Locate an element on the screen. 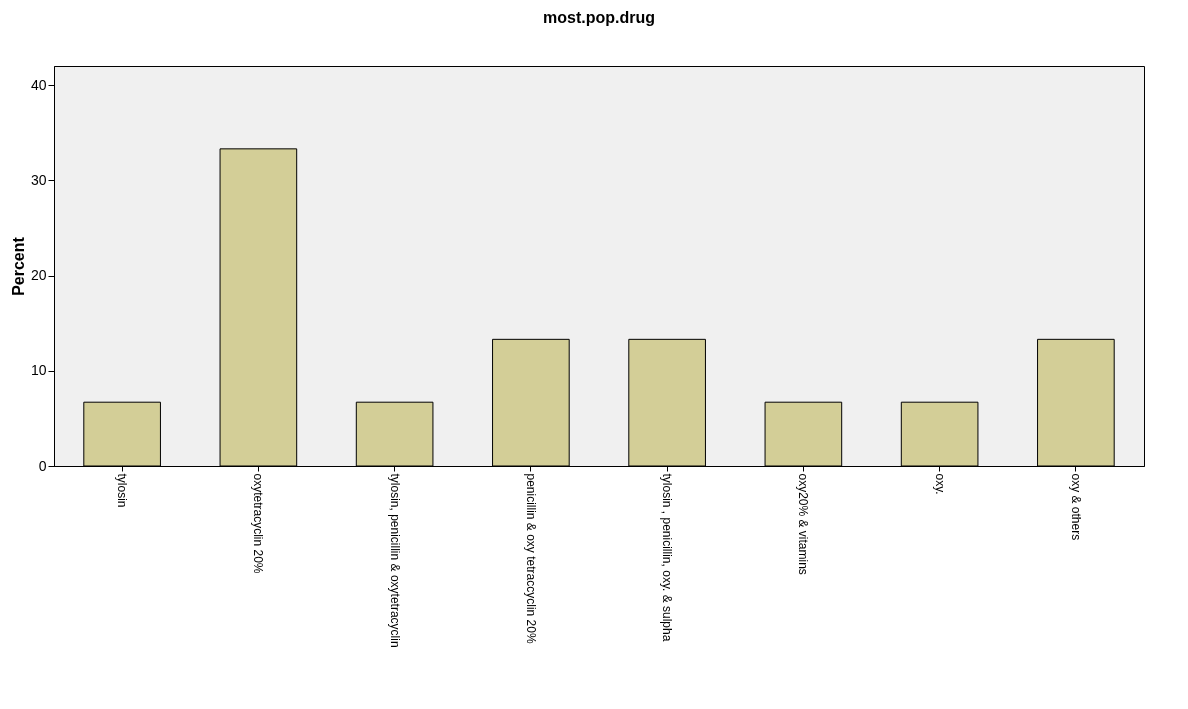 The width and height of the screenshot is (1188, 709). x-tick-label: tylosin , penicillin, oxy. & sulpha is located at coordinates (667, 557).